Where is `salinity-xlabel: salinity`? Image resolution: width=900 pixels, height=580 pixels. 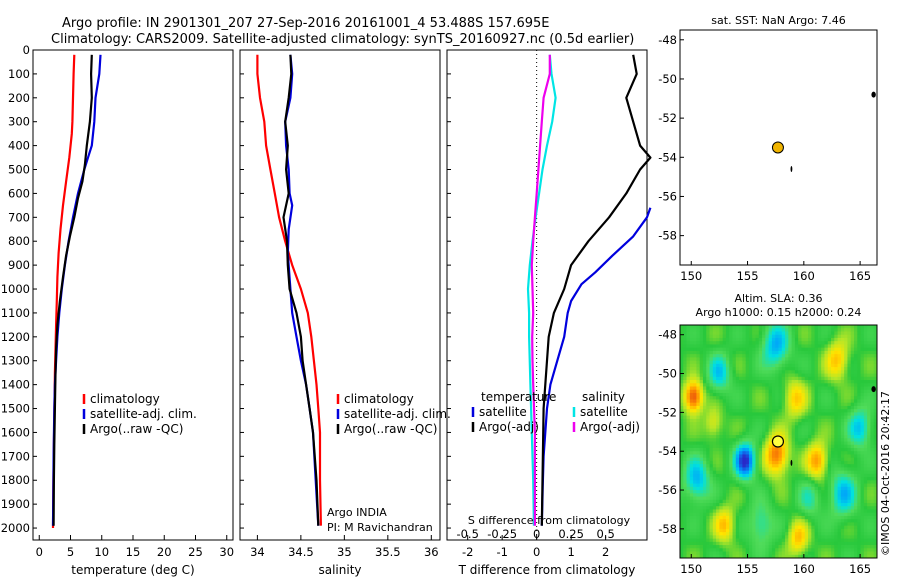
salinity-xlabel: salinity is located at coordinates (339, 570).